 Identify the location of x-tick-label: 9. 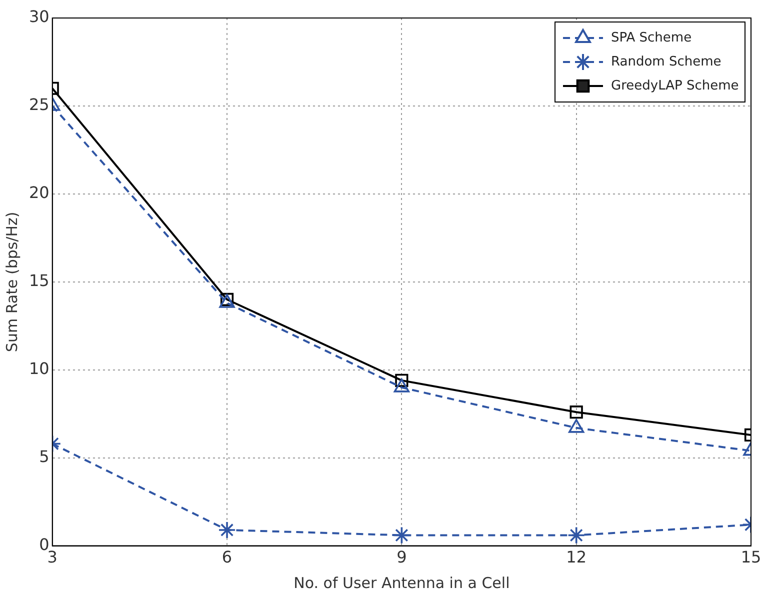
(401, 557).